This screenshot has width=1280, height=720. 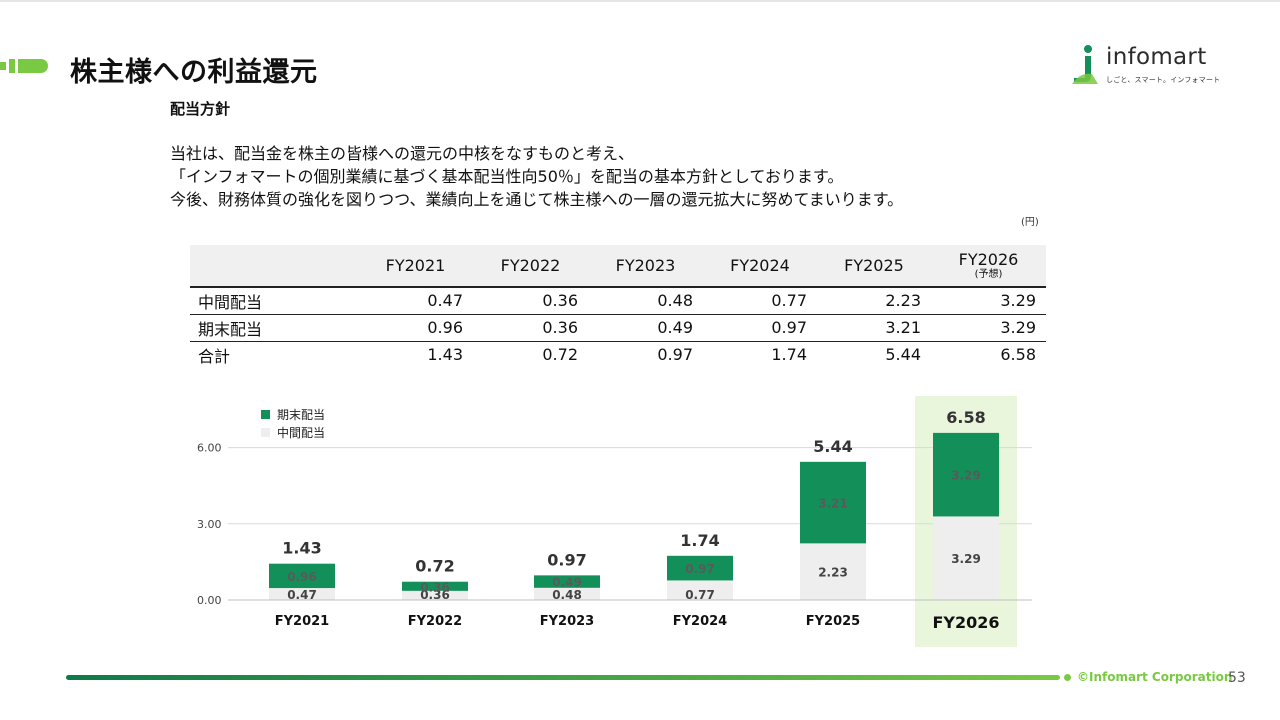 I want to click on bar-value-label: 0.97, so click(x=700, y=569).